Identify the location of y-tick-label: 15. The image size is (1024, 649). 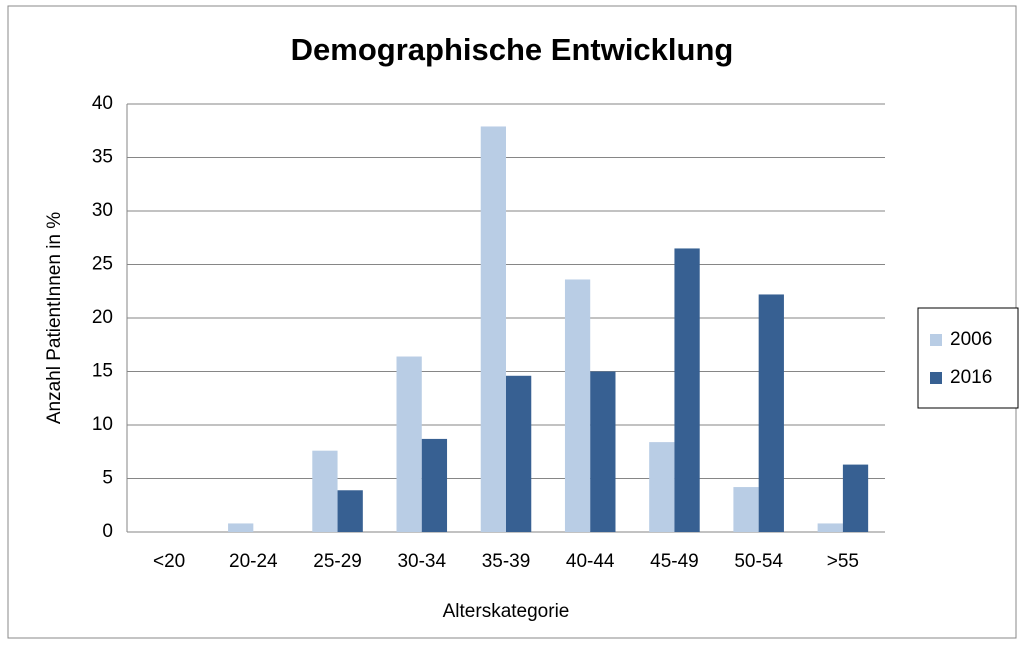
(102, 371).